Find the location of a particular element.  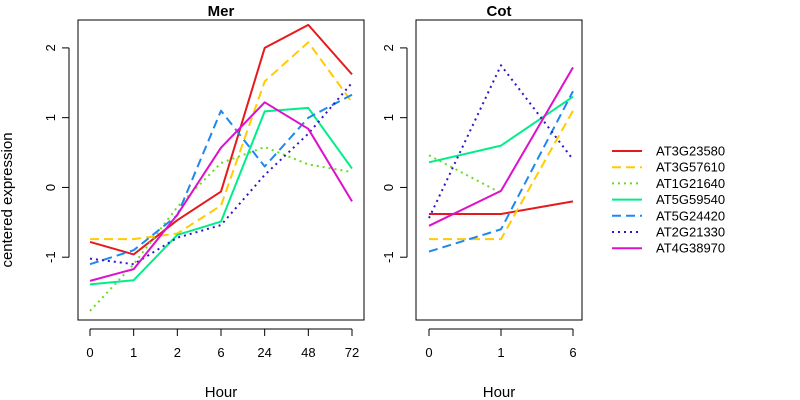

x-tick-label: 48 is located at coordinates (308, 352).